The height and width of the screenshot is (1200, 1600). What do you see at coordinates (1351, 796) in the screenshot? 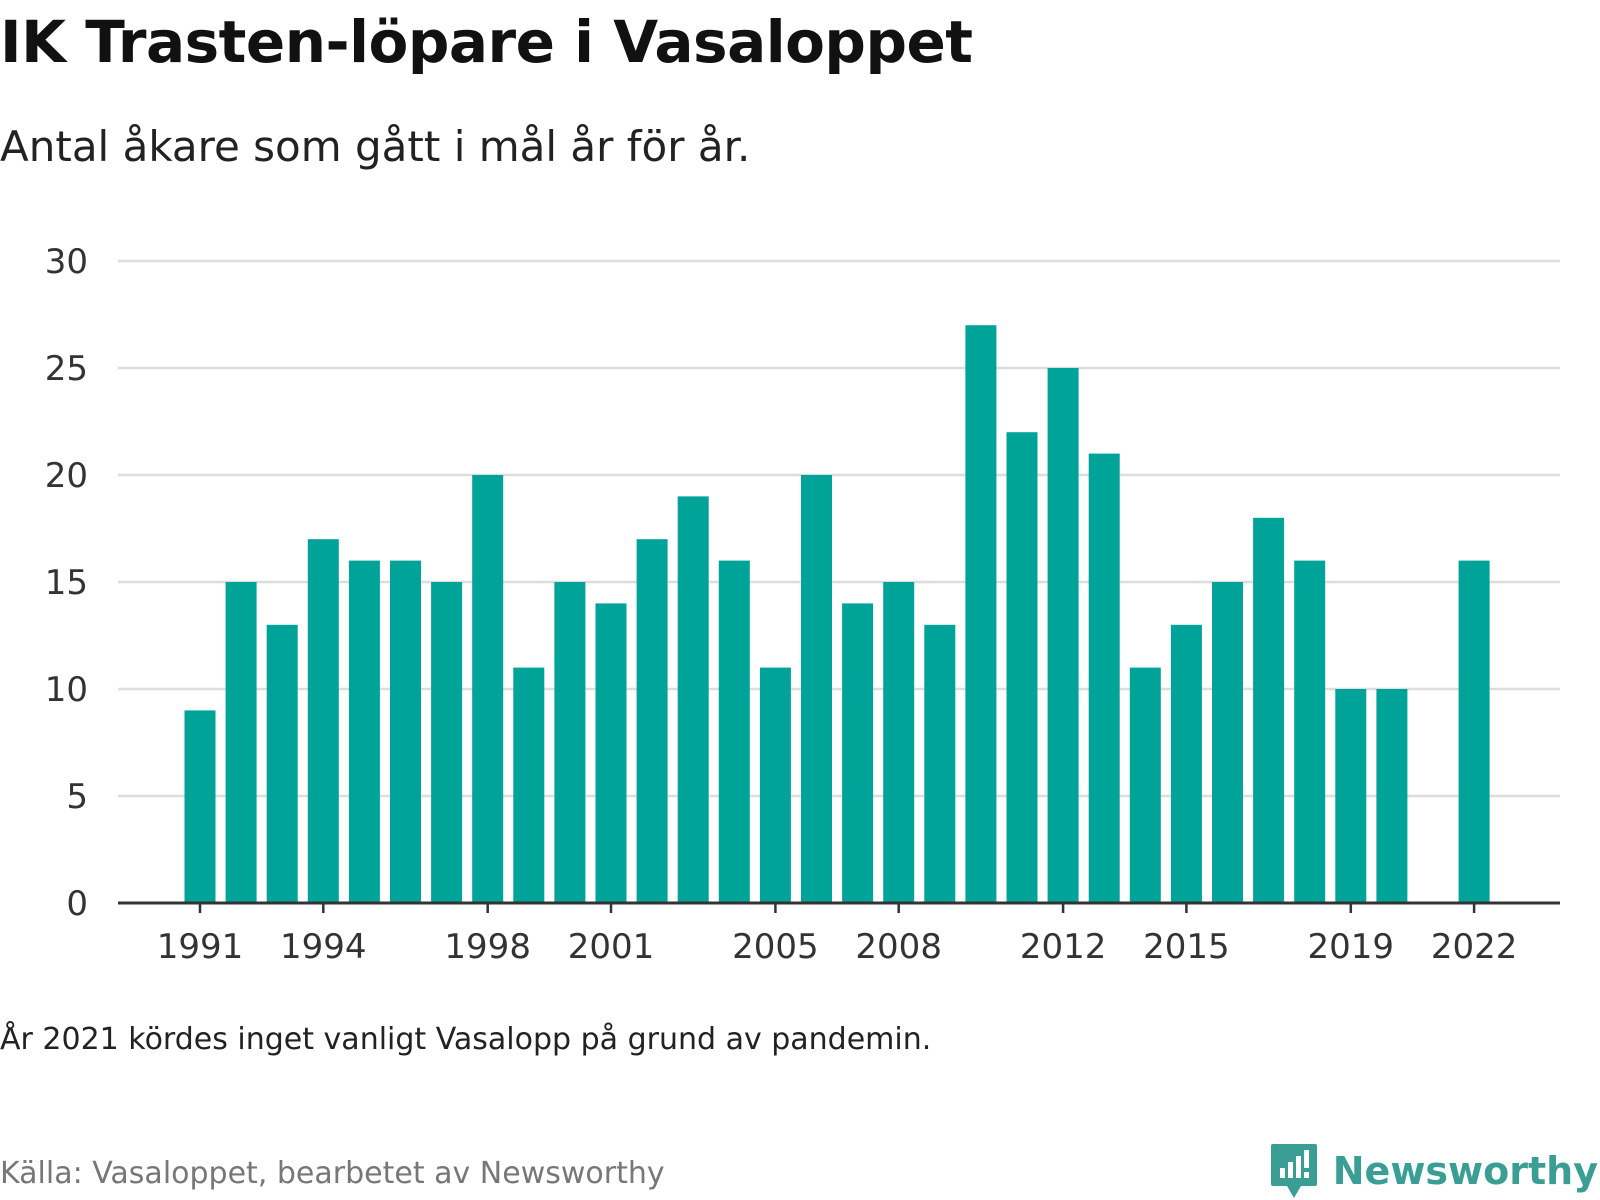
I see `bar-2019` at bounding box center [1351, 796].